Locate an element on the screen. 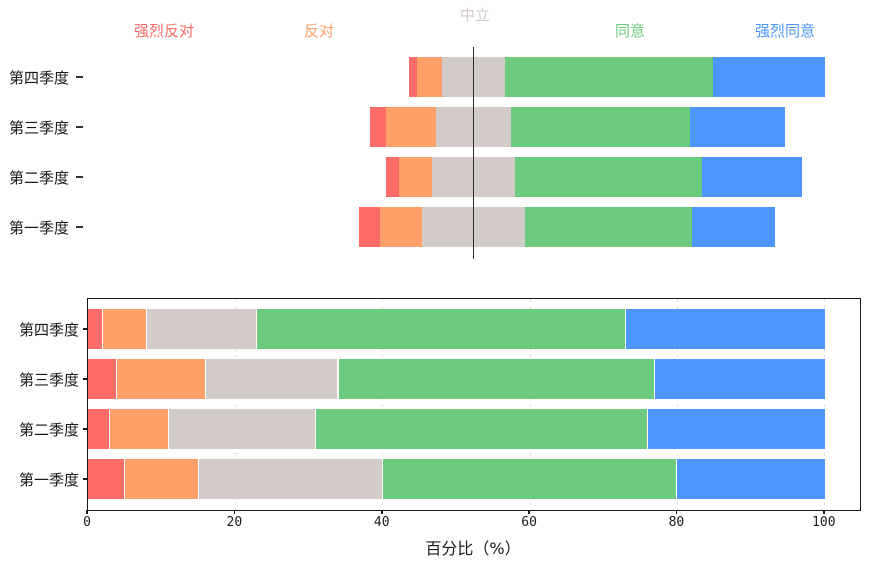 The height and width of the screenshot is (566, 871). likert-category-label: 第四季度 is located at coordinates (38, 77).